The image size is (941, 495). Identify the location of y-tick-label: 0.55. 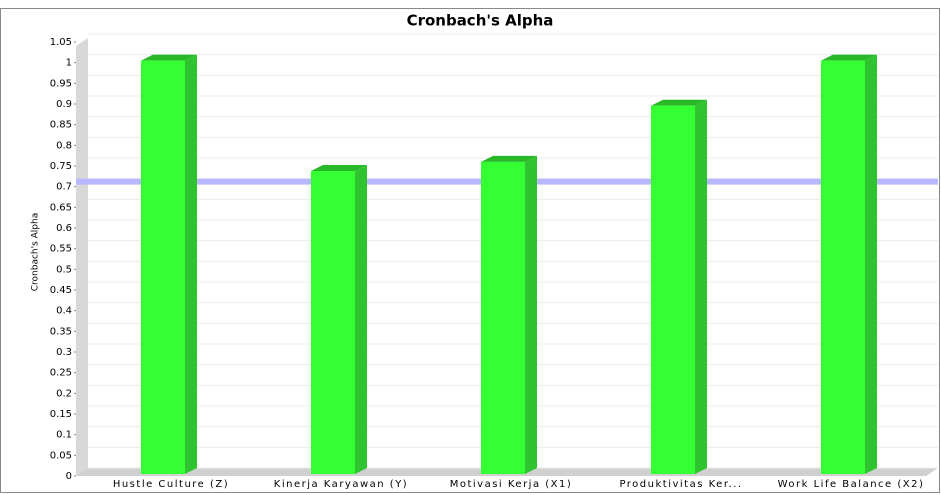
(61, 249).